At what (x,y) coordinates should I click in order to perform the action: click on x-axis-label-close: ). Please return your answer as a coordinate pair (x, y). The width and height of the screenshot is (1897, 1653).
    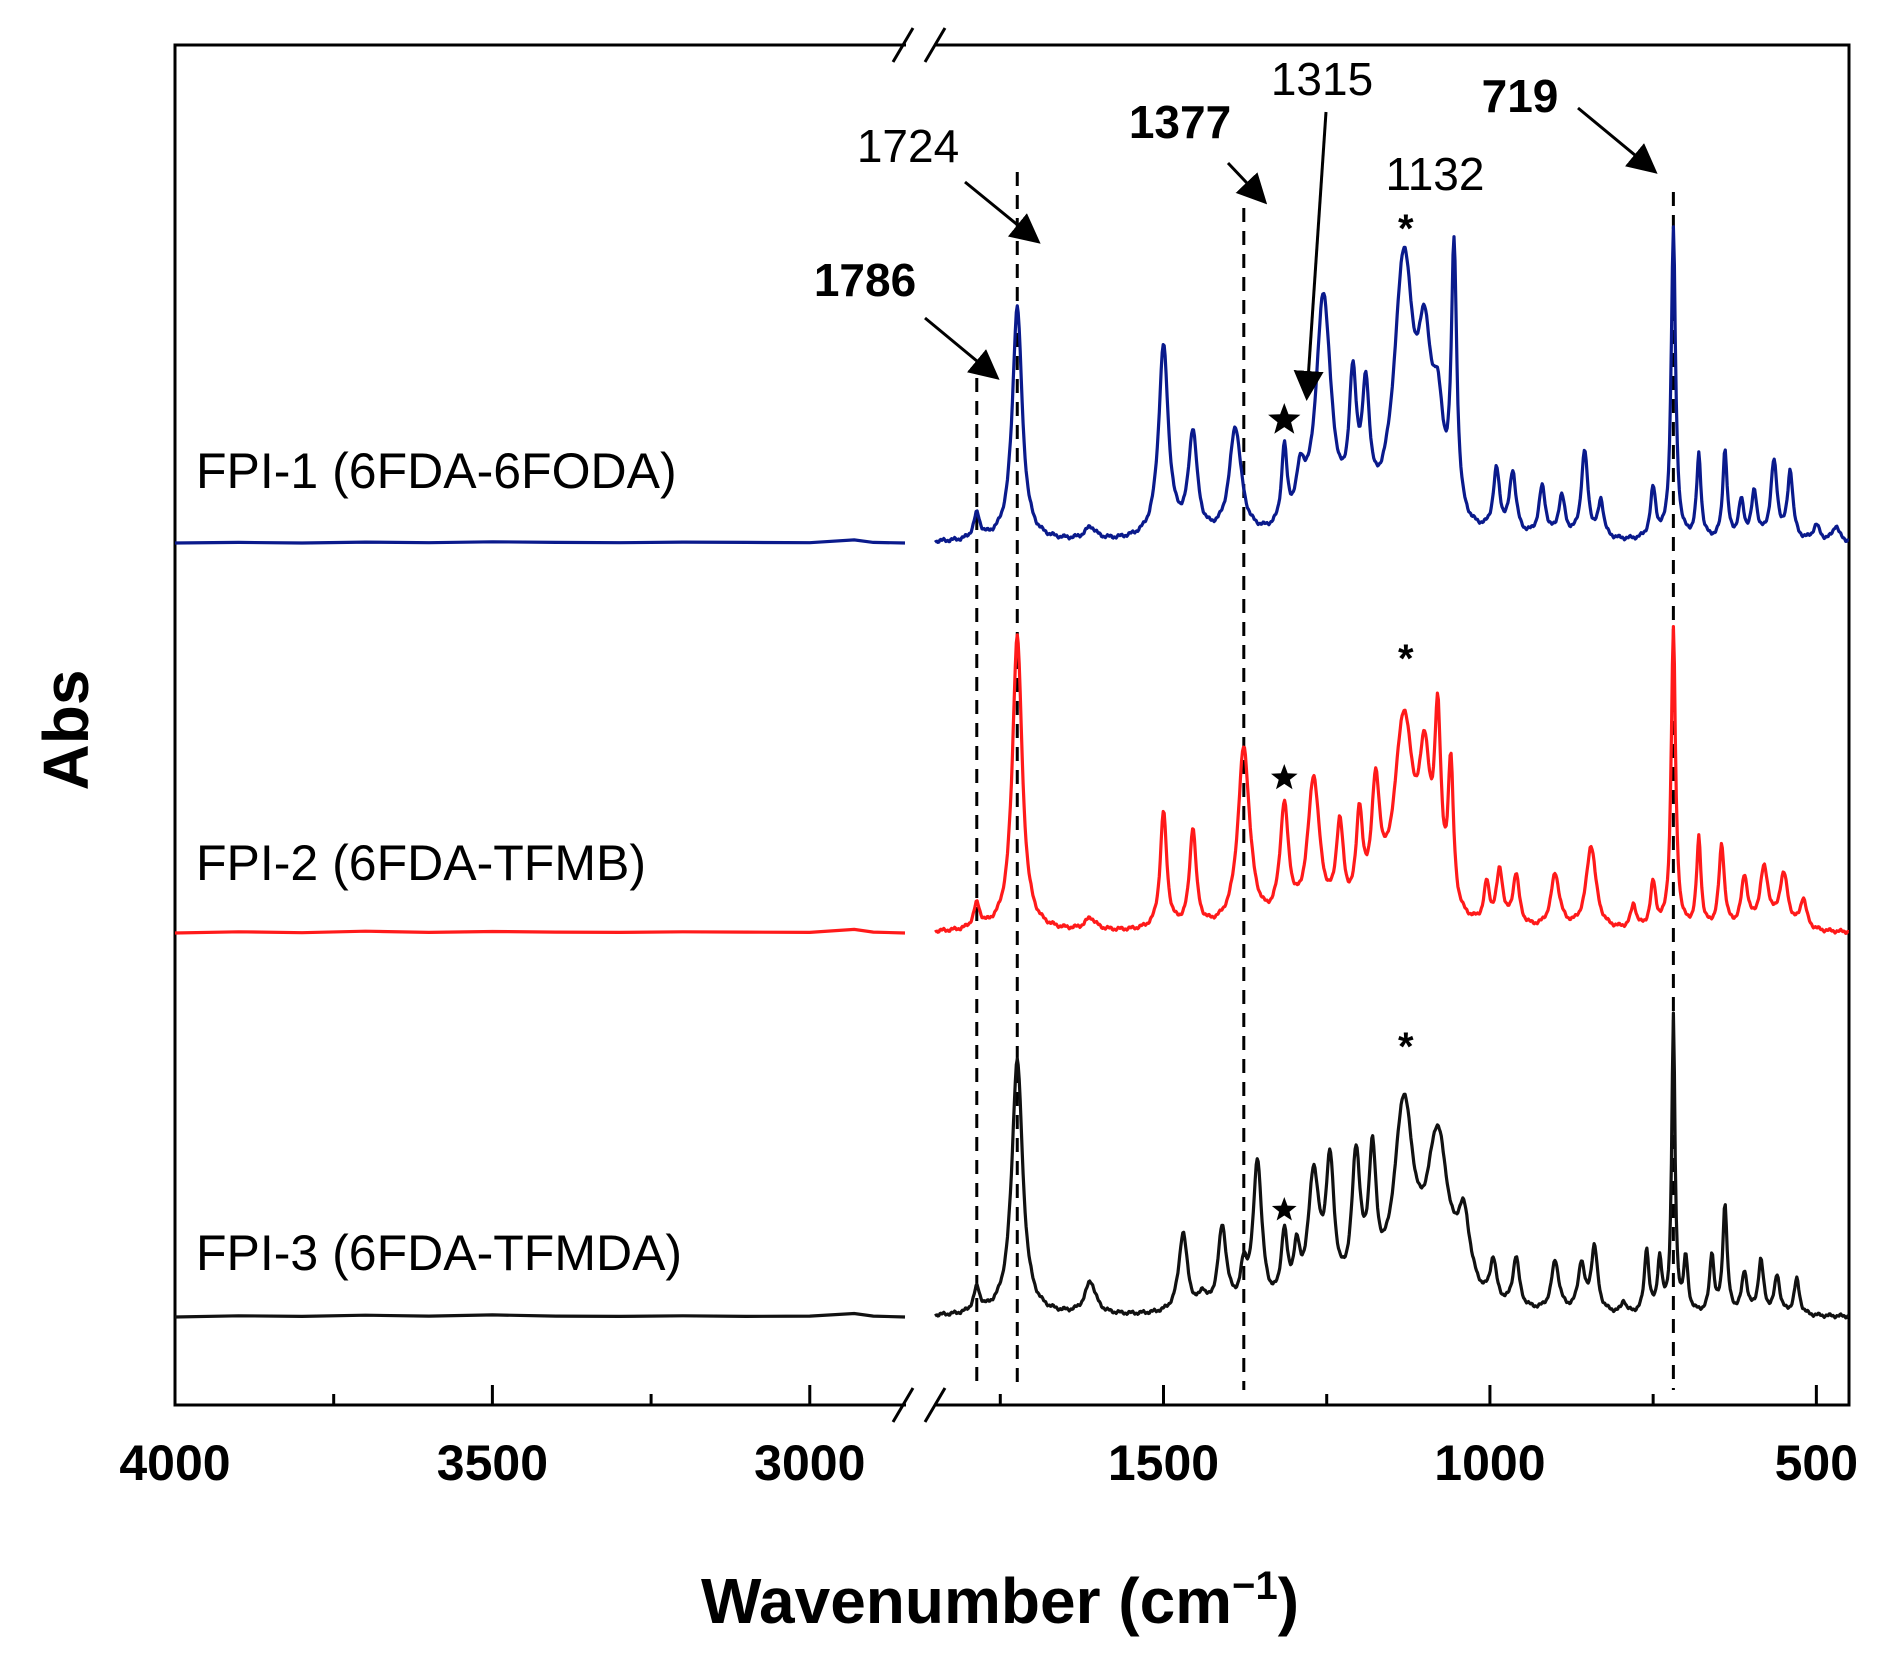
    Looking at the image, I should click on (1288, 1601).